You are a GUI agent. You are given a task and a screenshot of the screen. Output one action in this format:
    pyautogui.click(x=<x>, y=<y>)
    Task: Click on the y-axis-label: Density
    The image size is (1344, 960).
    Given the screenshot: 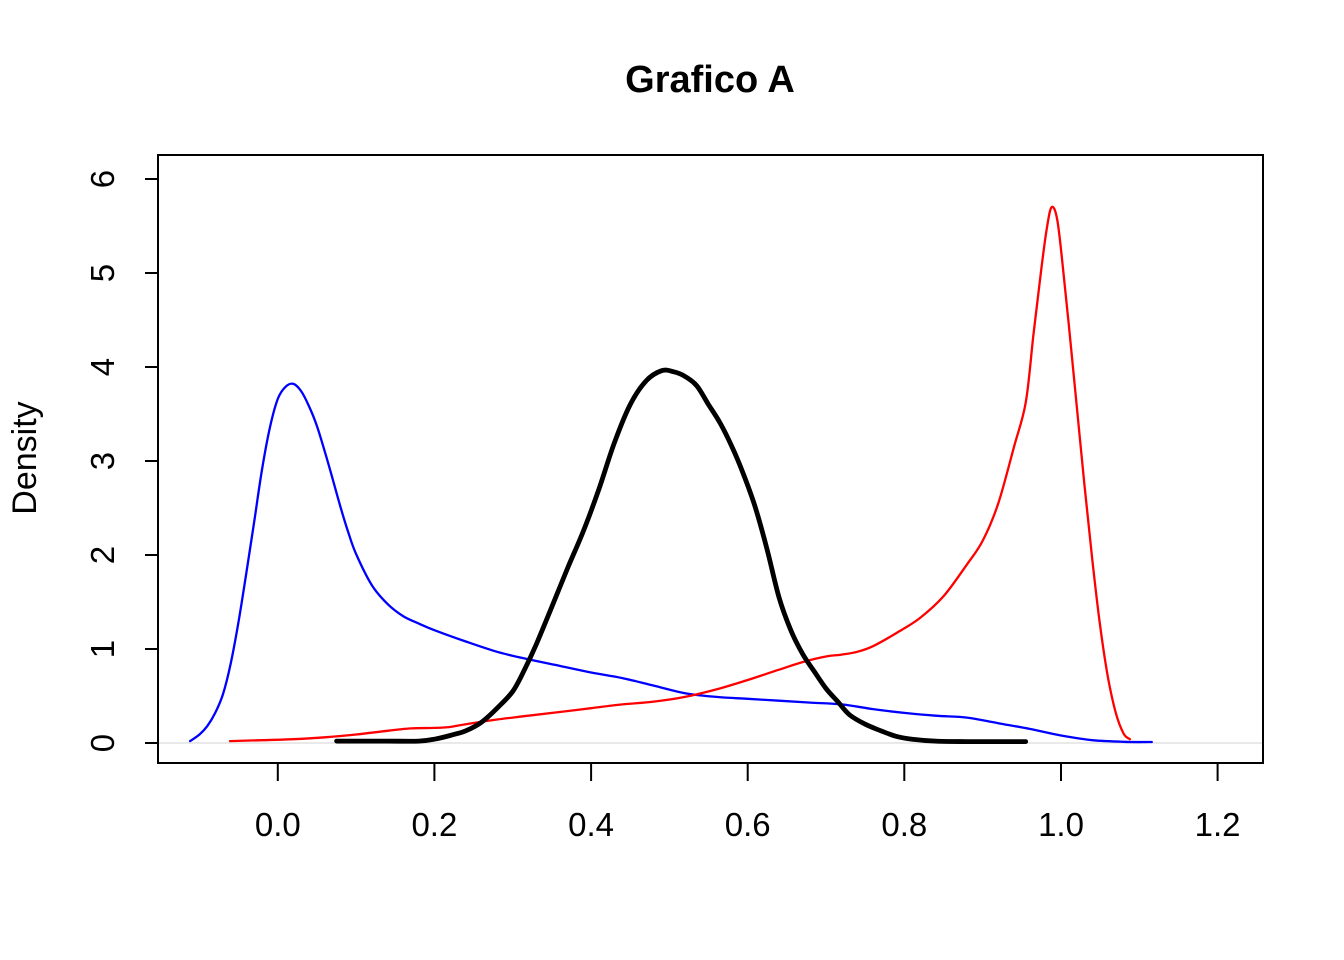 What is the action you would take?
    pyautogui.click(x=25, y=457)
    